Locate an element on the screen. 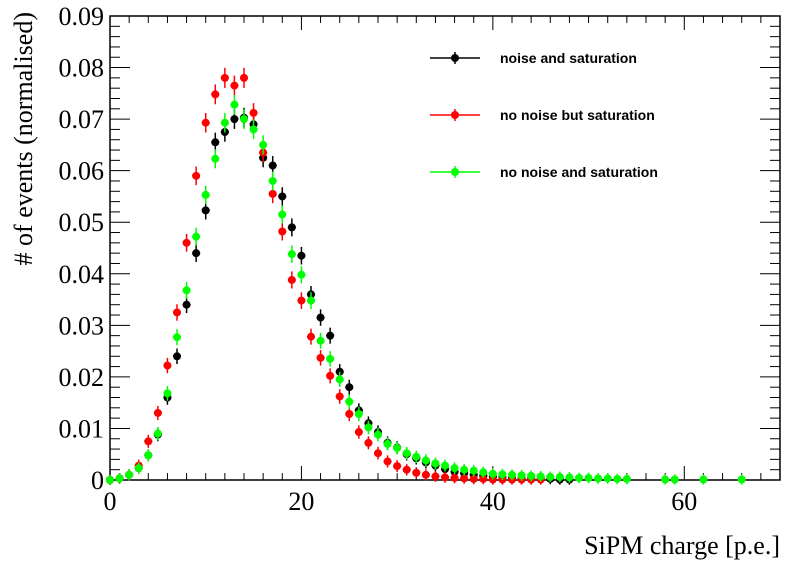 Image resolution: width=796 pixels, height=572 pixels. legend-label: no noise and saturation is located at coordinates (579, 172).